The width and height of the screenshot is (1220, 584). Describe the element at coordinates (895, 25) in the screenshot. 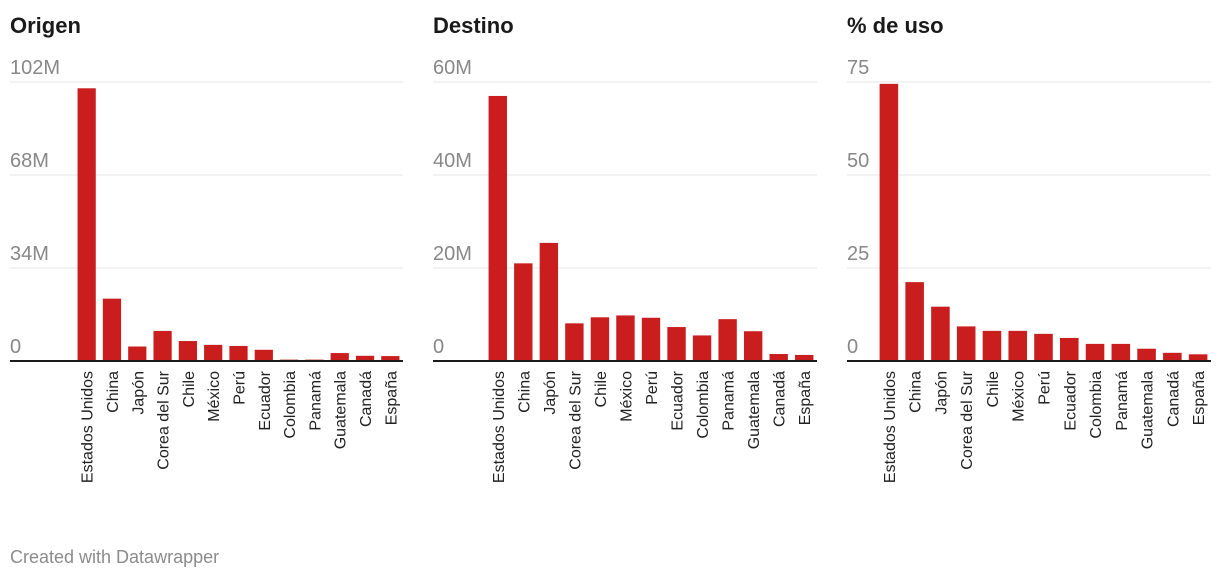

I see `chart-title: % de uso` at that location.